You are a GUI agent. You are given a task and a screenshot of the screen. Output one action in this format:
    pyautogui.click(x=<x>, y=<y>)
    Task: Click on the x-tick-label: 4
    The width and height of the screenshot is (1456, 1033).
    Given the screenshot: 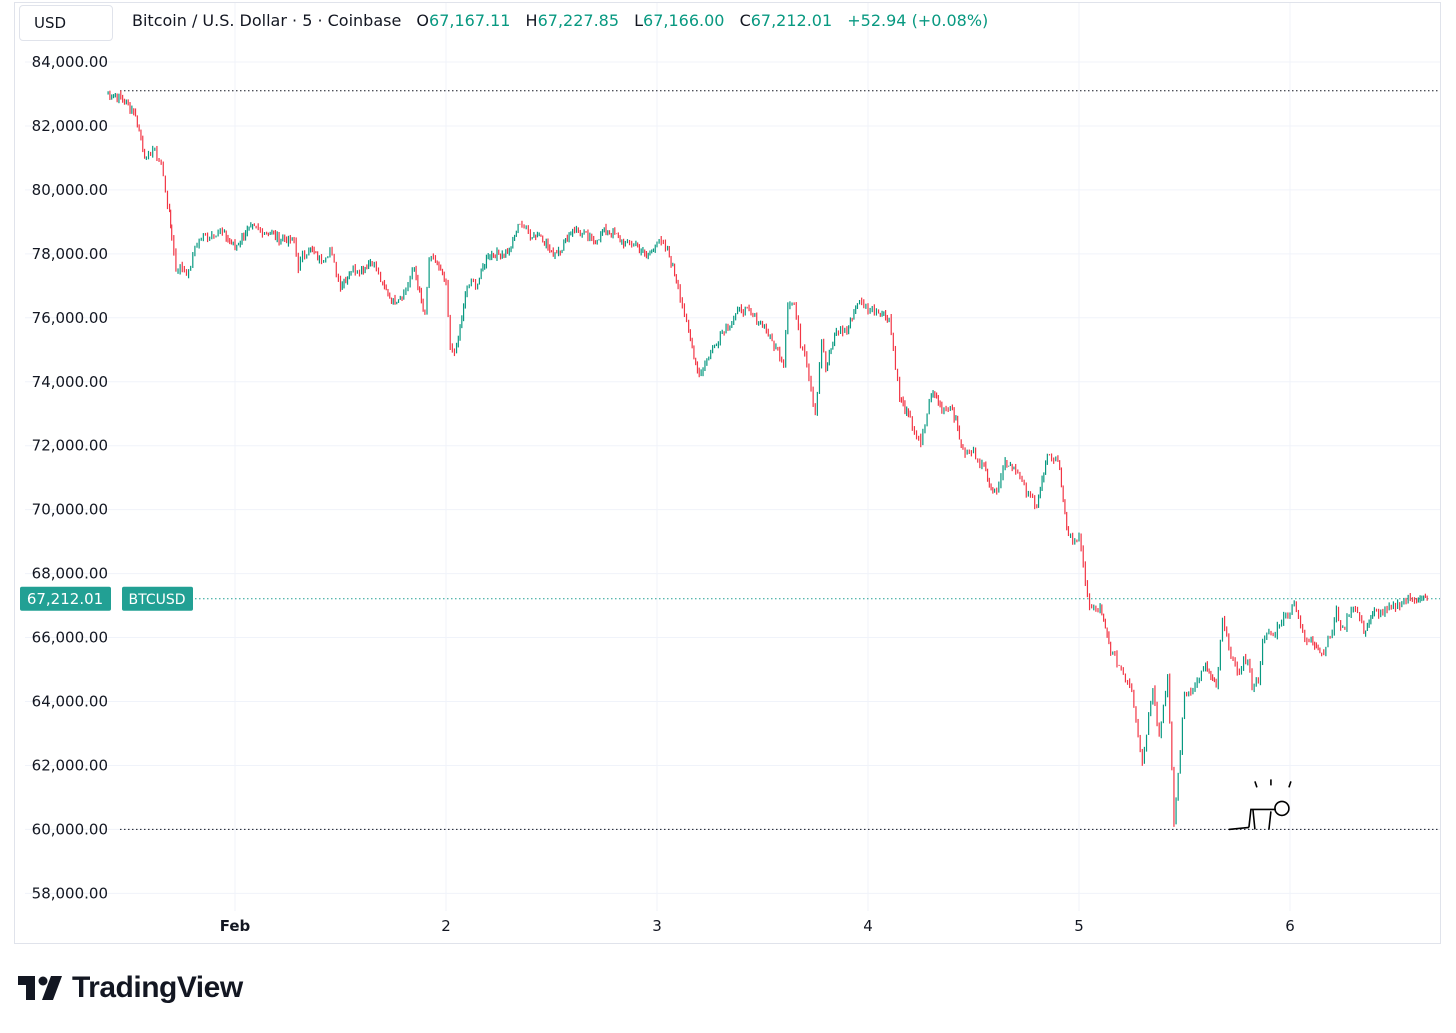 What is the action you would take?
    pyautogui.click(x=868, y=926)
    